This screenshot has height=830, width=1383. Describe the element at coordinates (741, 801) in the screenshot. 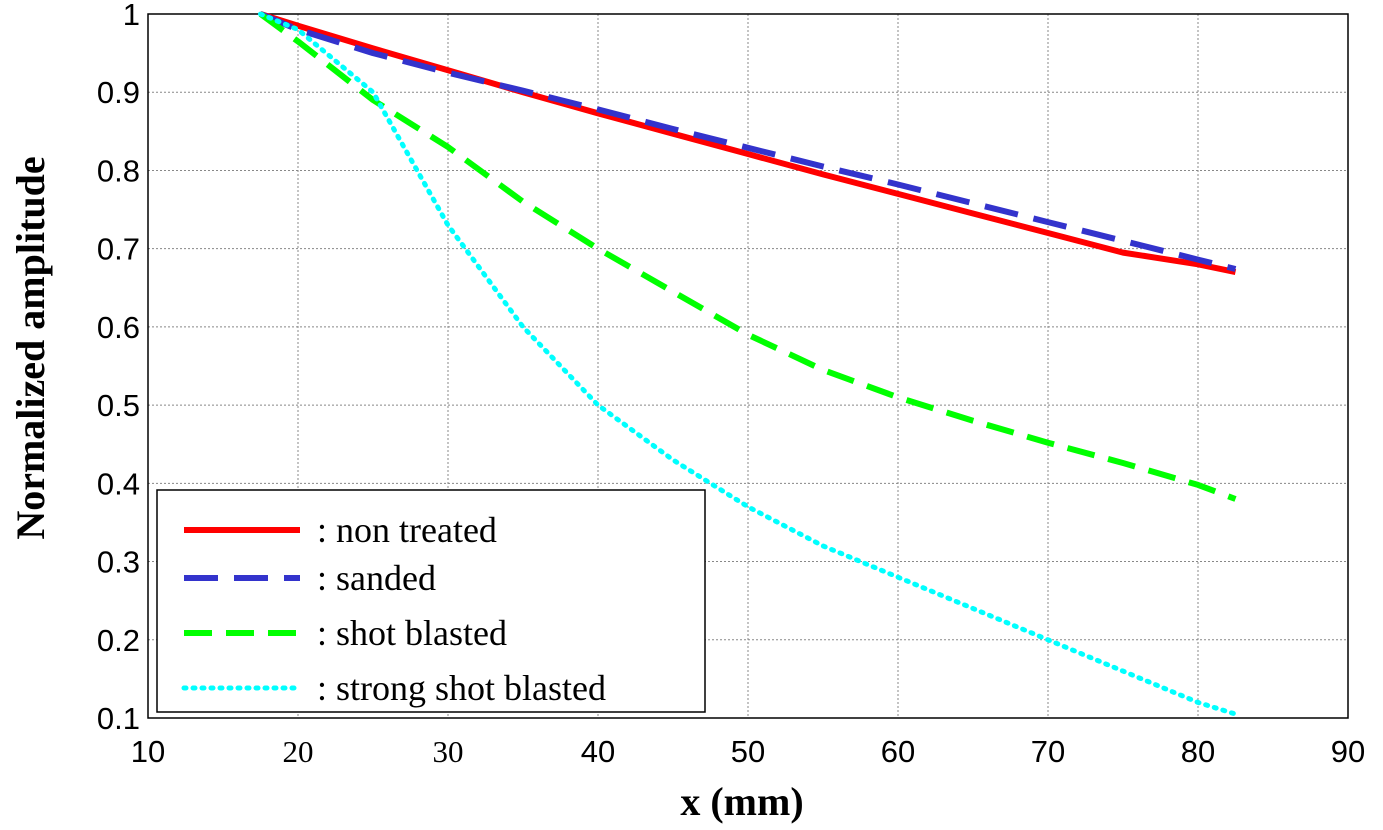

I see `x-axis-title: x (mm)` at that location.